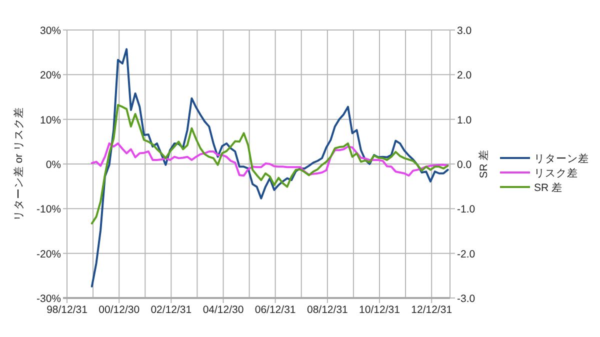  What do you see at coordinates (484, 164) in the screenshot?
I see `y2-axis-title: SR 差` at bounding box center [484, 164].